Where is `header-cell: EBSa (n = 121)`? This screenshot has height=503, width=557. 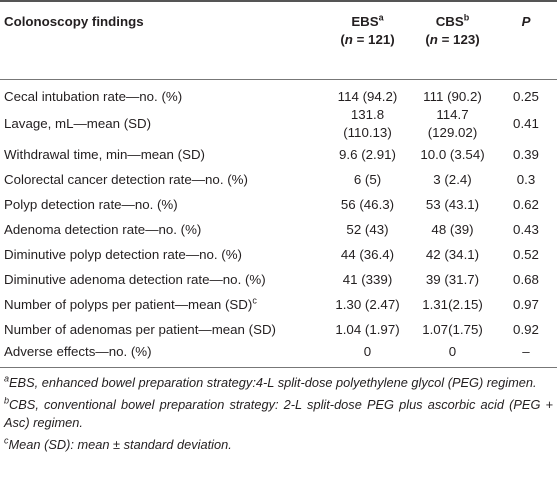 header-cell: EBSa (n = 121) is located at coordinates (367, 40).